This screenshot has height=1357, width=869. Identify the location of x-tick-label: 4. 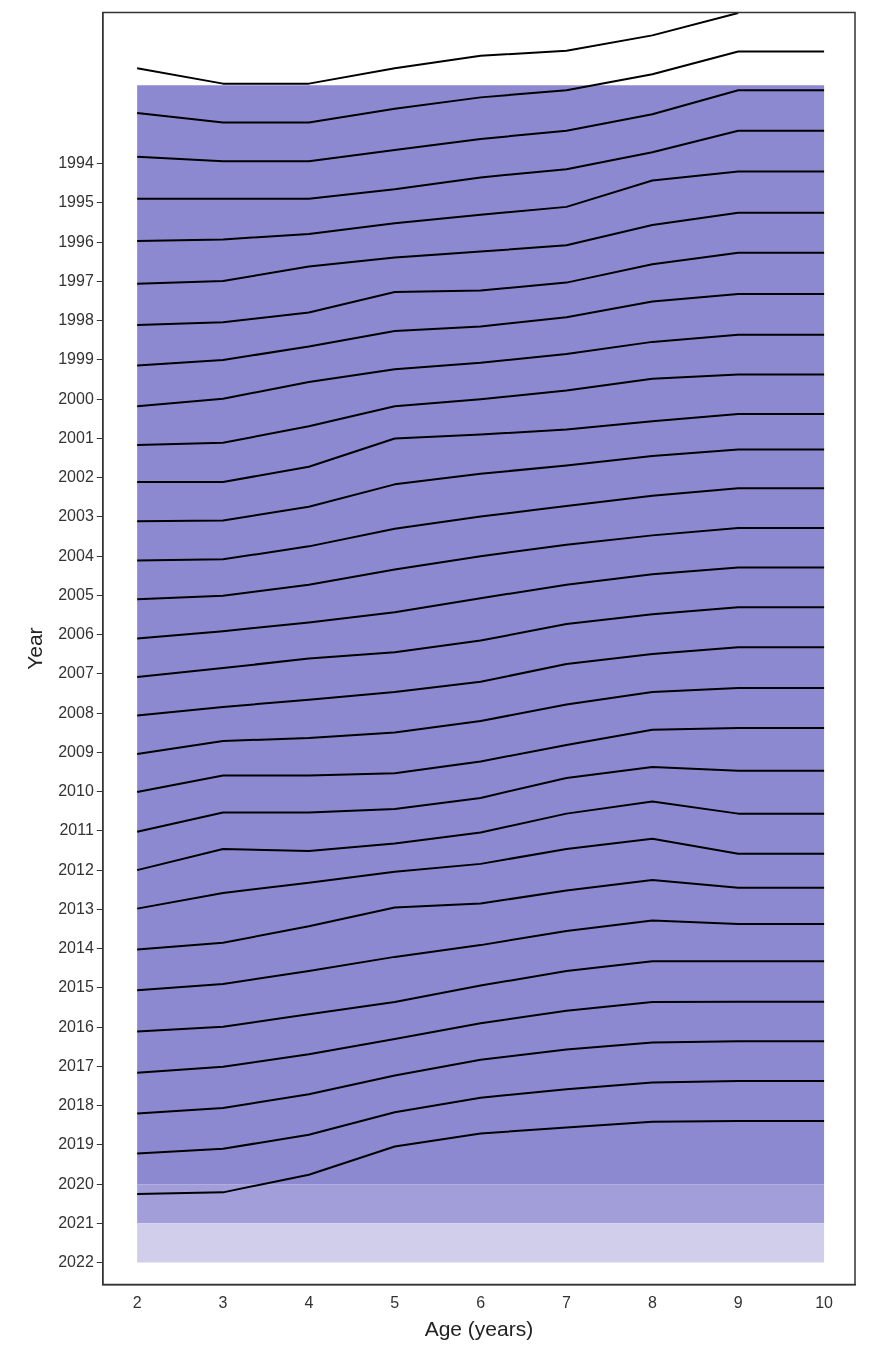
(309, 1302).